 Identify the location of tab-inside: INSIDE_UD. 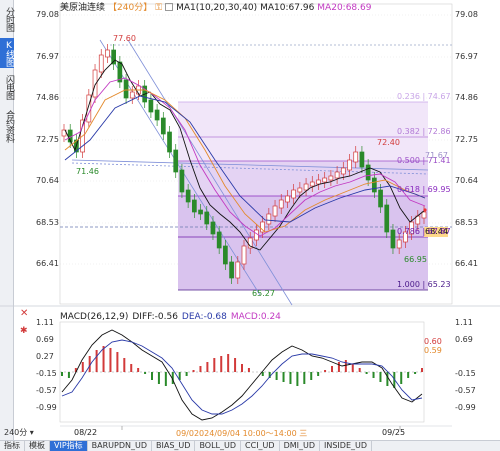
(346, 446).